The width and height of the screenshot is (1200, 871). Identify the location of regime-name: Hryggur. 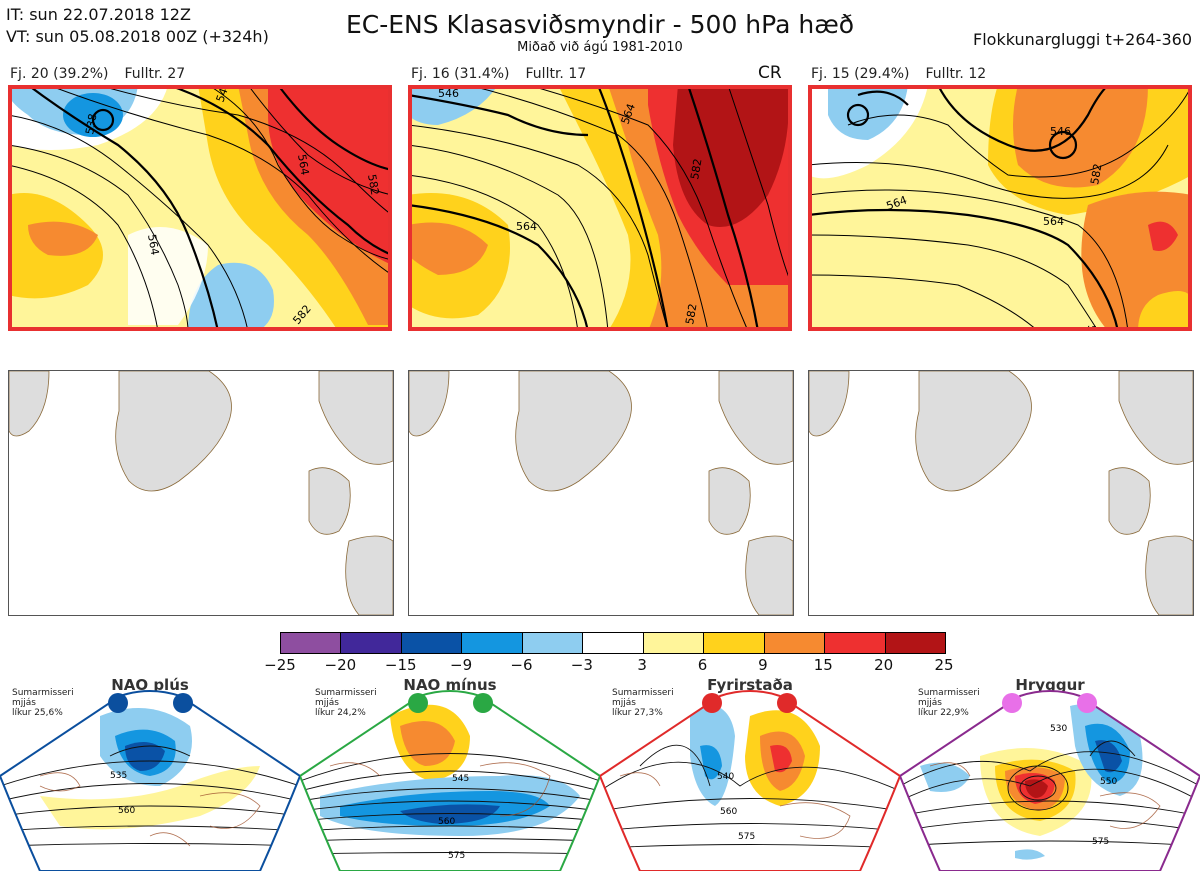
(1050, 685).